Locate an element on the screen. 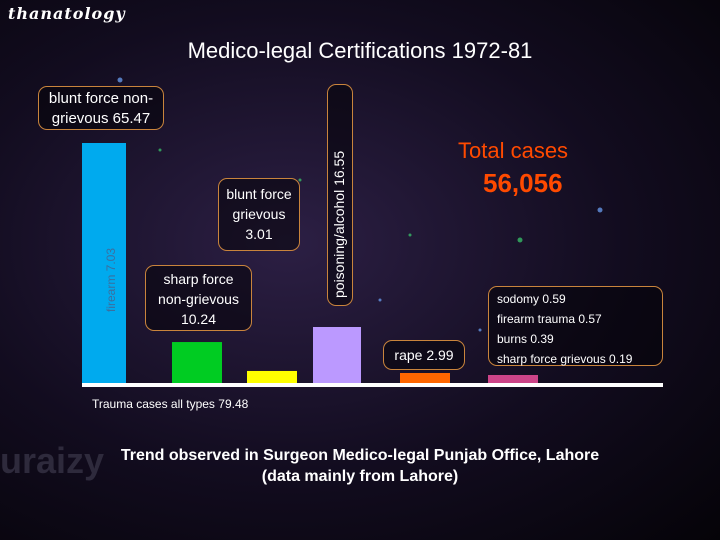 The height and width of the screenshot is (540, 720). total-cases-value: 56,056 is located at coordinates (523, 183).